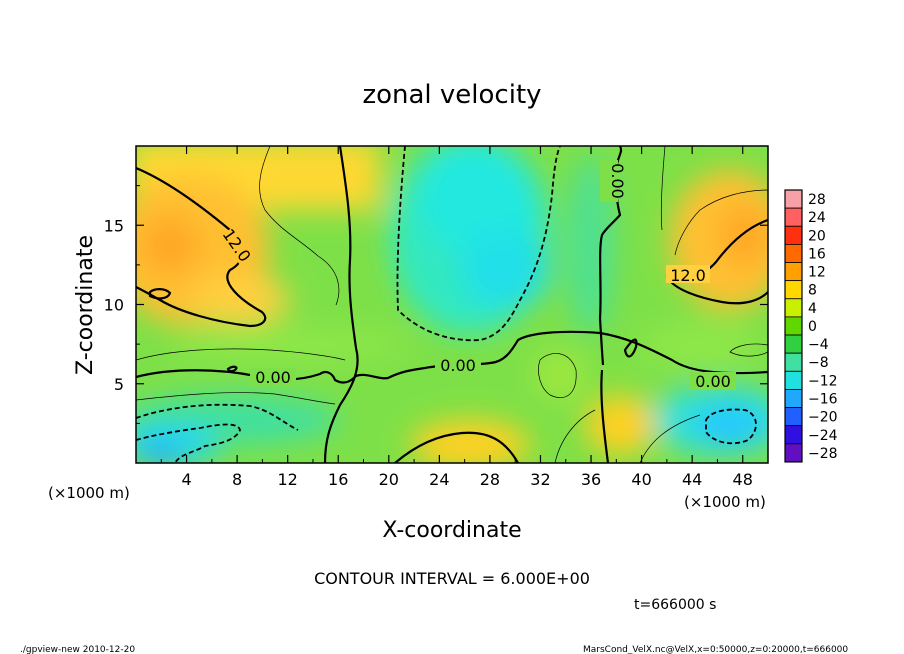 The height and width of the screenshot is (654, 904). I want to click on x-tick-label: 8, so click(237, 479).